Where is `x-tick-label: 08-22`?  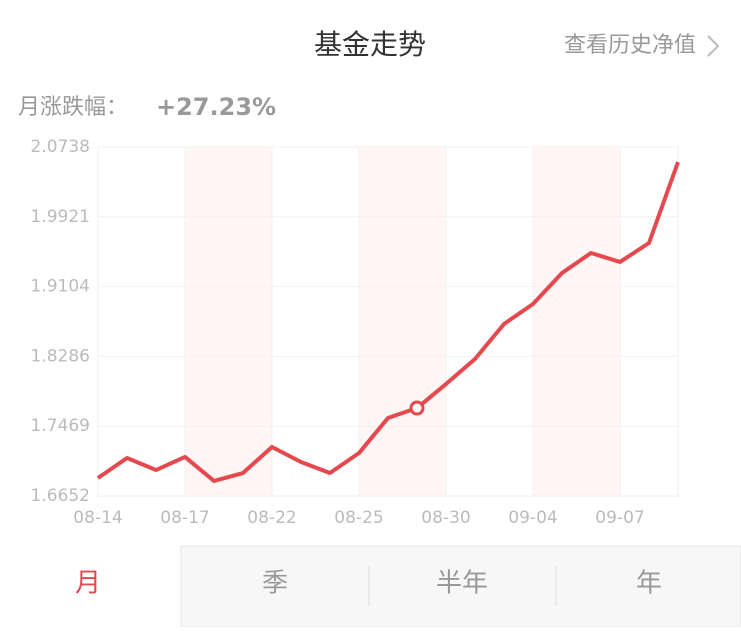 x-tick-label: 08-22 is located at coordinates (271, 518).